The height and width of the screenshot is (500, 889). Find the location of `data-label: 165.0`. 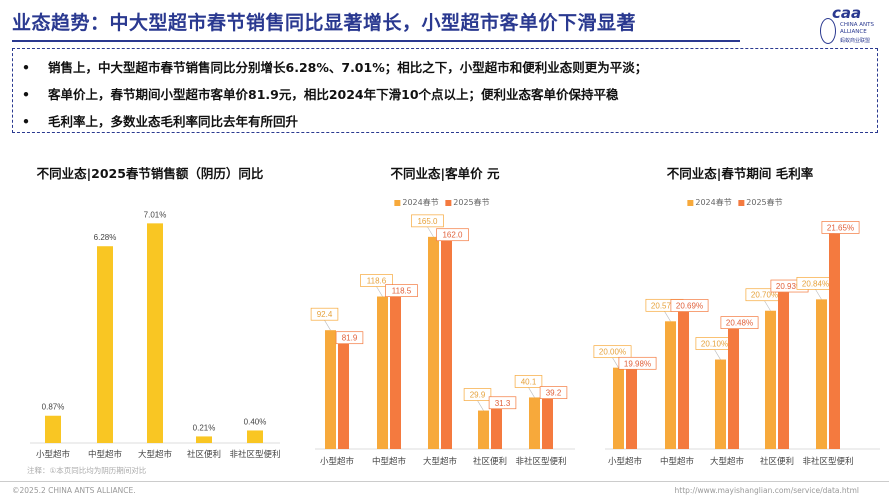

data-label: 165.0 is located at coordinates (427, 221).